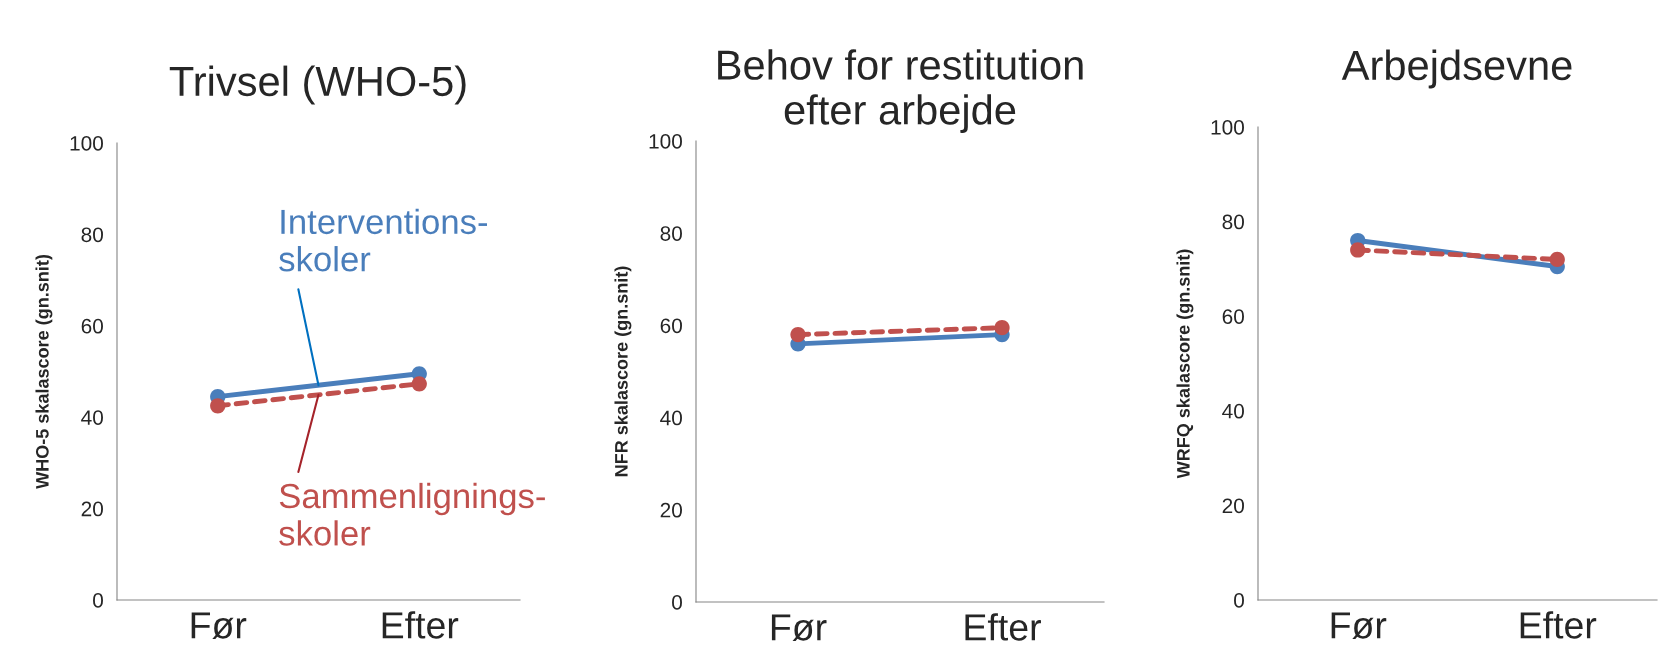 The height and width of the screenshot is (665, 1665). What do you see at coordinates (900, 91) in the screenshot?
I see `chart-title: Behov for restitution efter arbejde` at bounding box center [900, 91].